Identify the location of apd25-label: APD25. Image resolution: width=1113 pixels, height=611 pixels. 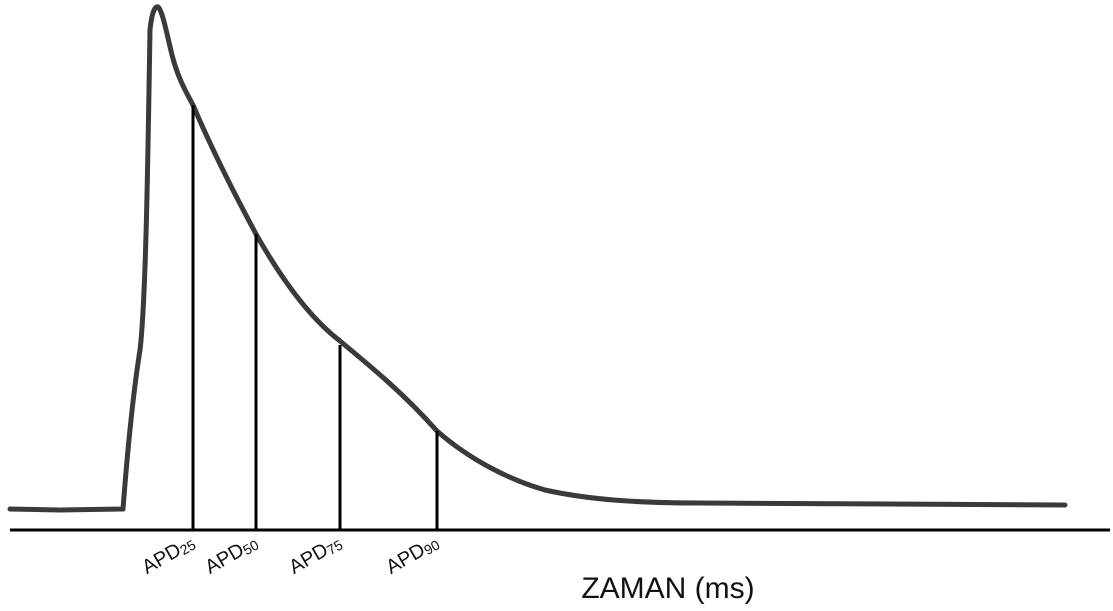
(168, 555).